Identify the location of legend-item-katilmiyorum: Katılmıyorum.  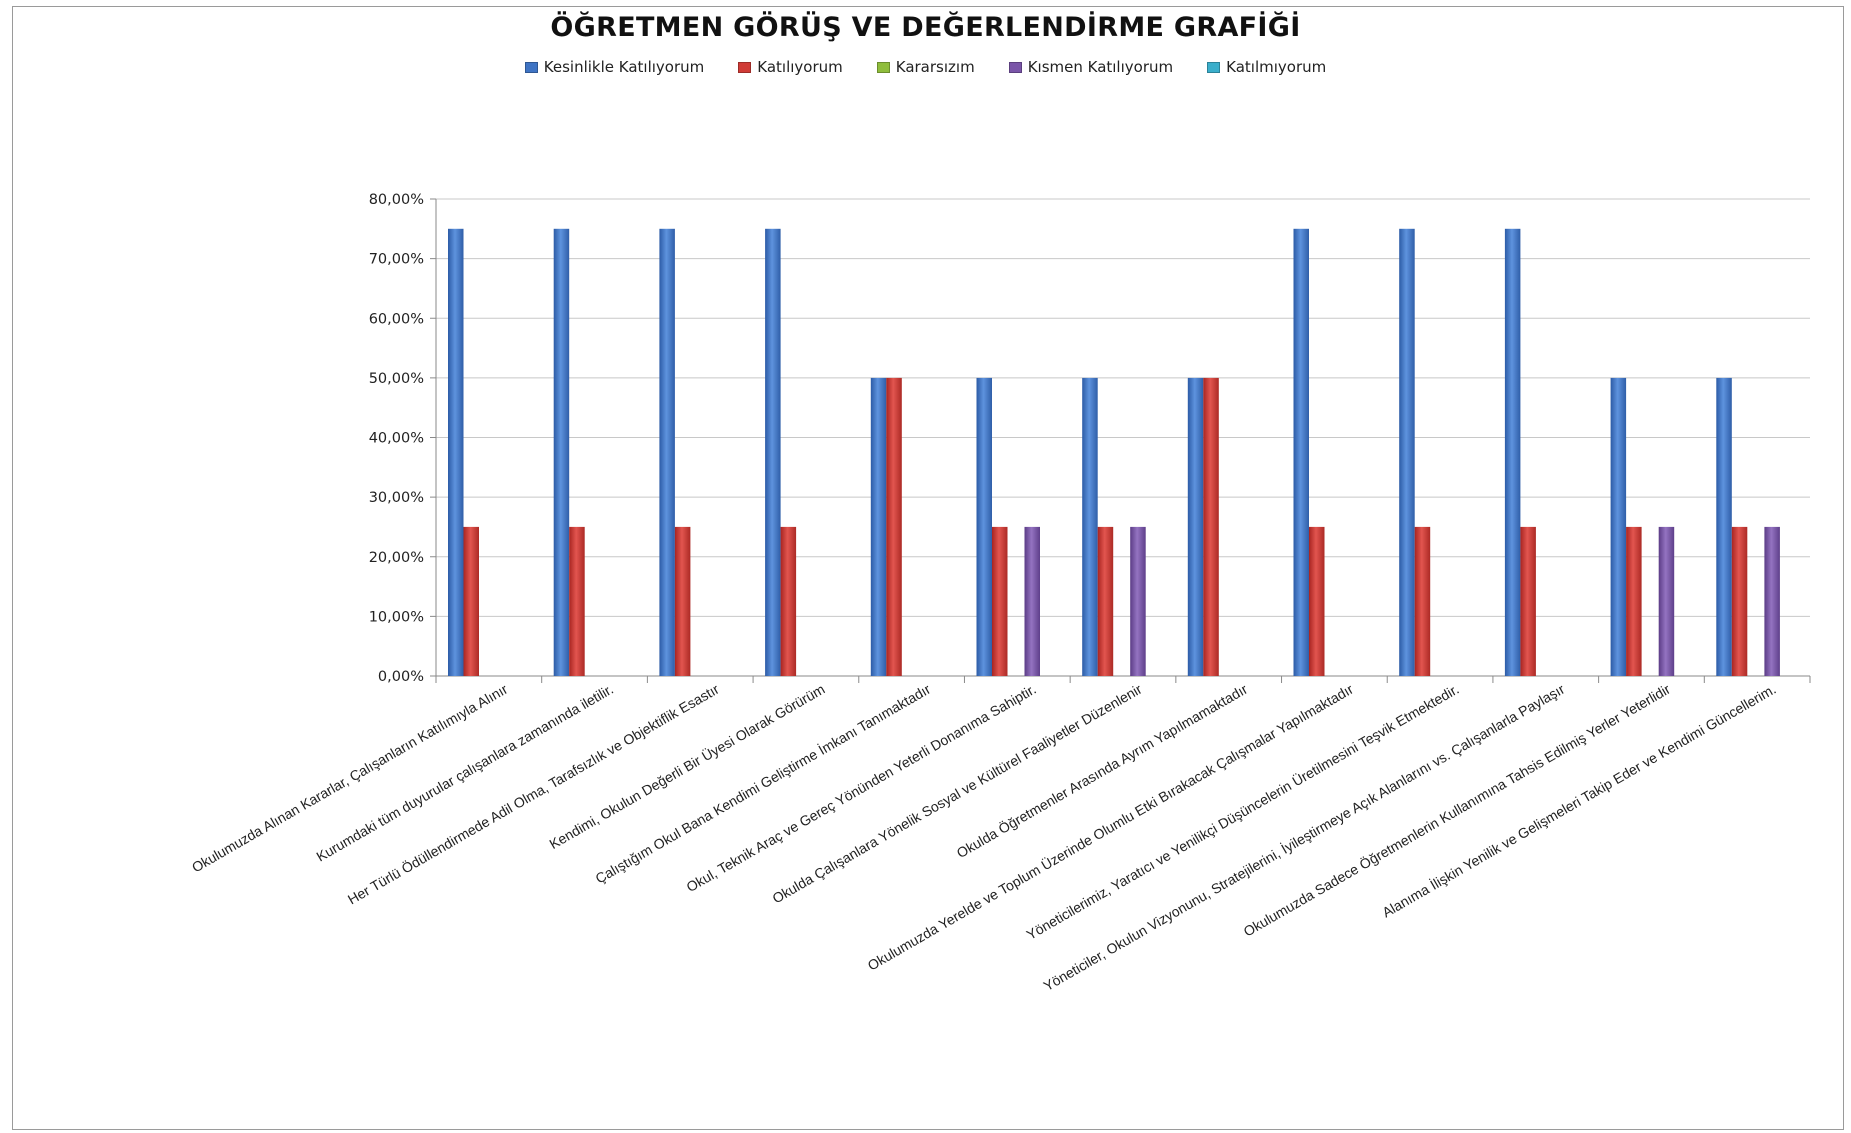
(1266, 67).